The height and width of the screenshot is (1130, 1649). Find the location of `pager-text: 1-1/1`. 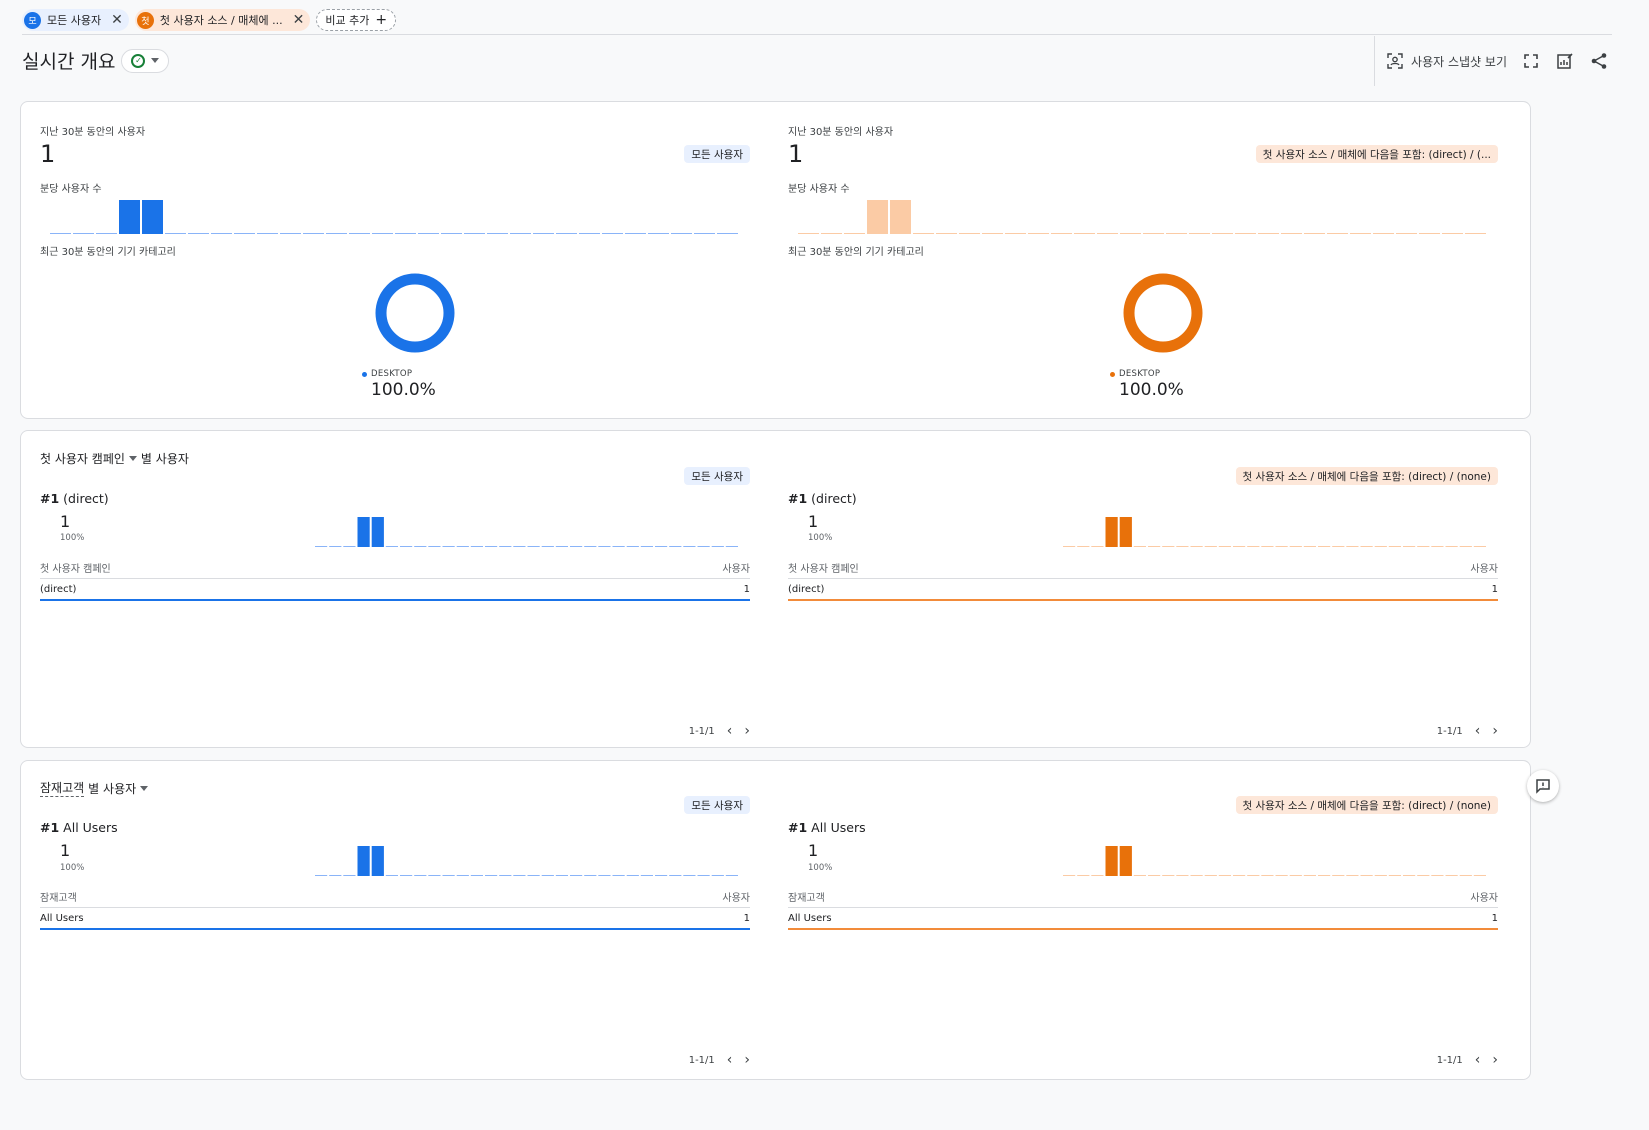

pager-text: 1-1/1 is located at coordinates (1449, 731).